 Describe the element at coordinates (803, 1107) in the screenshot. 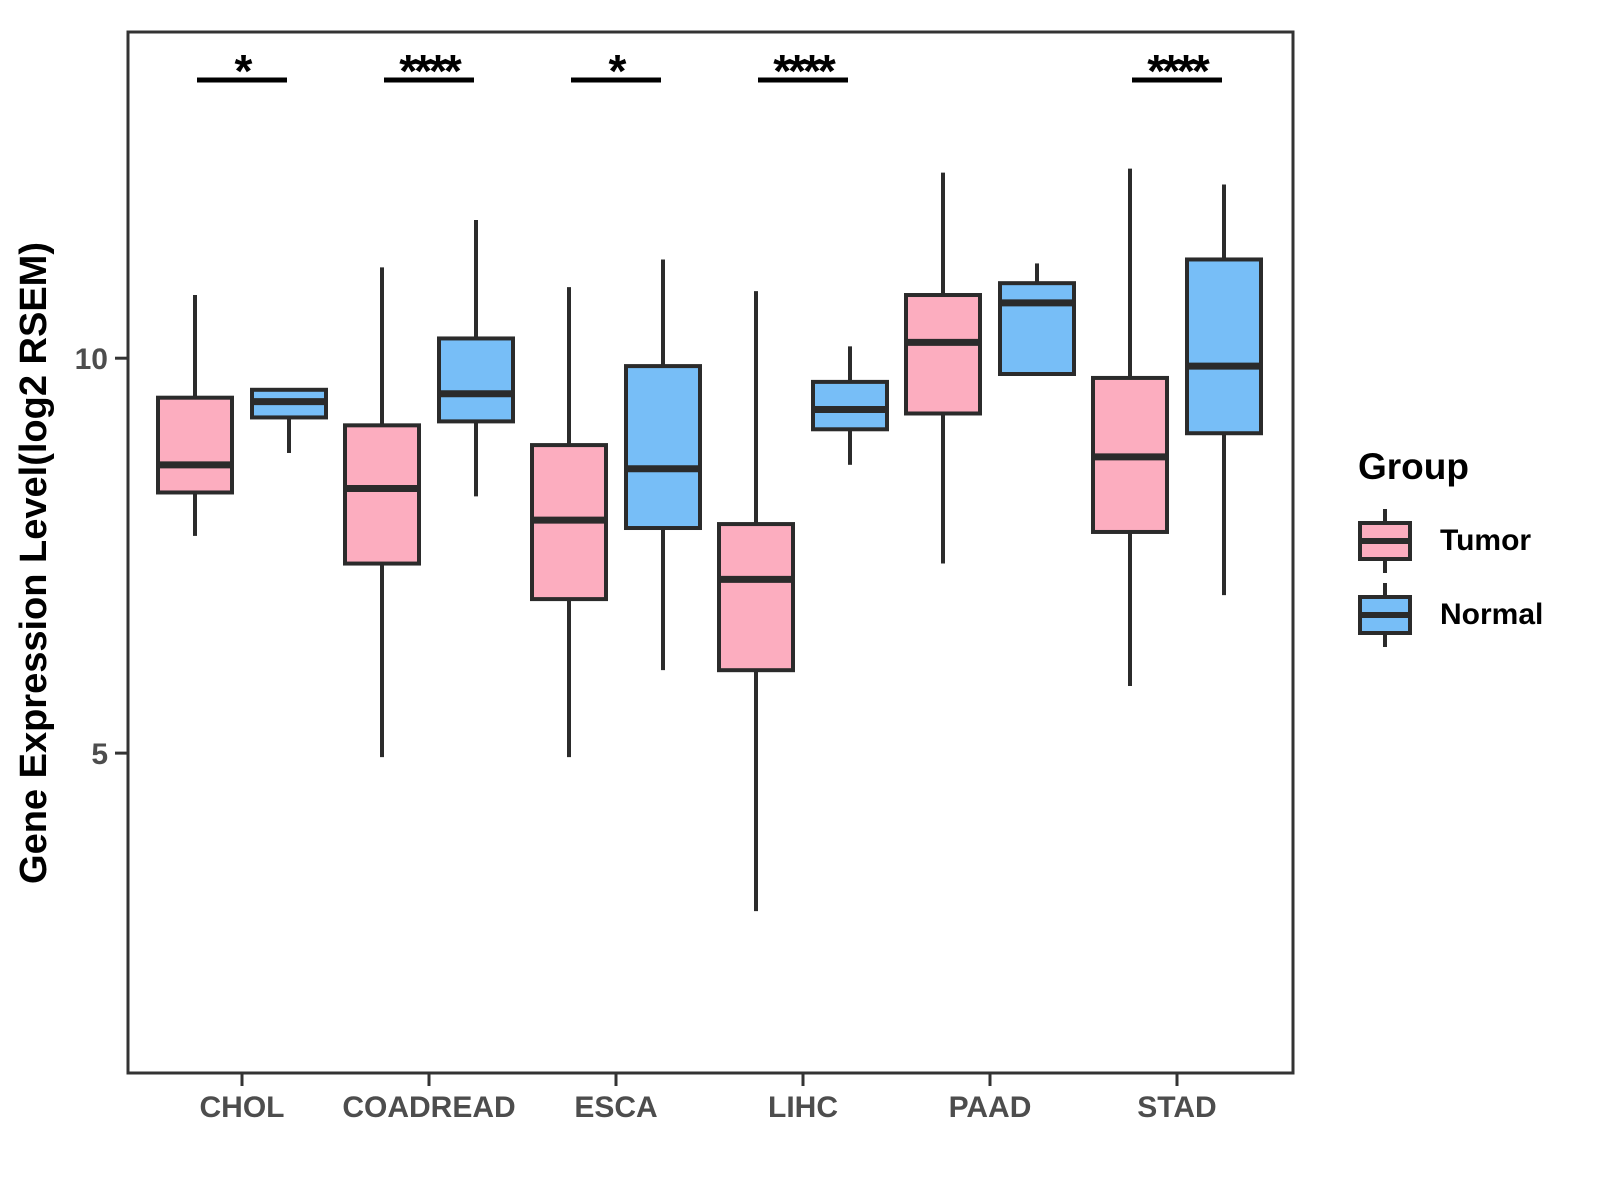

I see `x-tick-label: LIHC` at that location.